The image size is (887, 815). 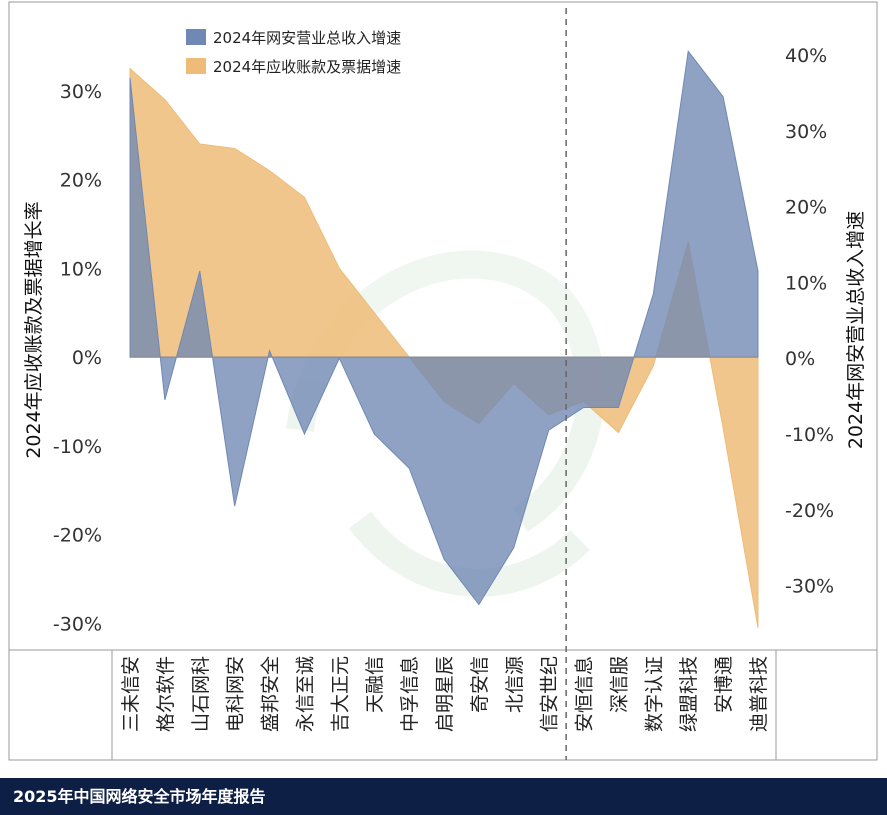 What do you see at coordinates (81, 181) in the screenshot?
I see `left-tick-label: 20%` at bounding box center [81, 181].